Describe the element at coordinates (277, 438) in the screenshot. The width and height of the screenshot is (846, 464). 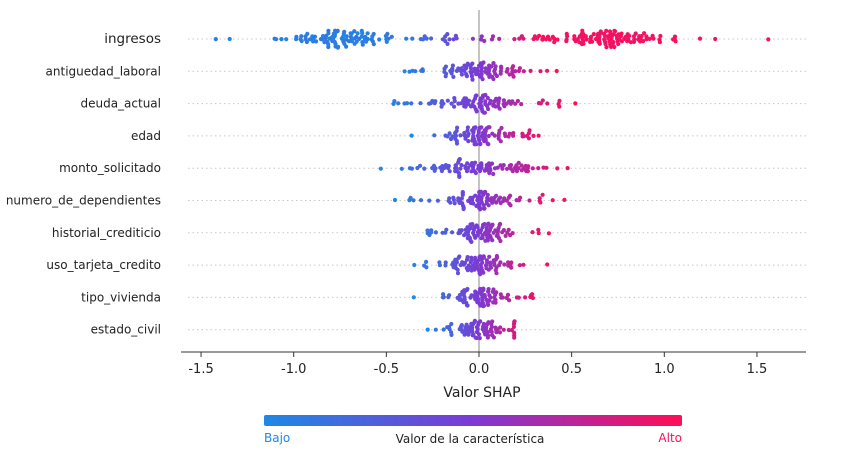
I see `colorbar-low-label: Bajo` at that location.